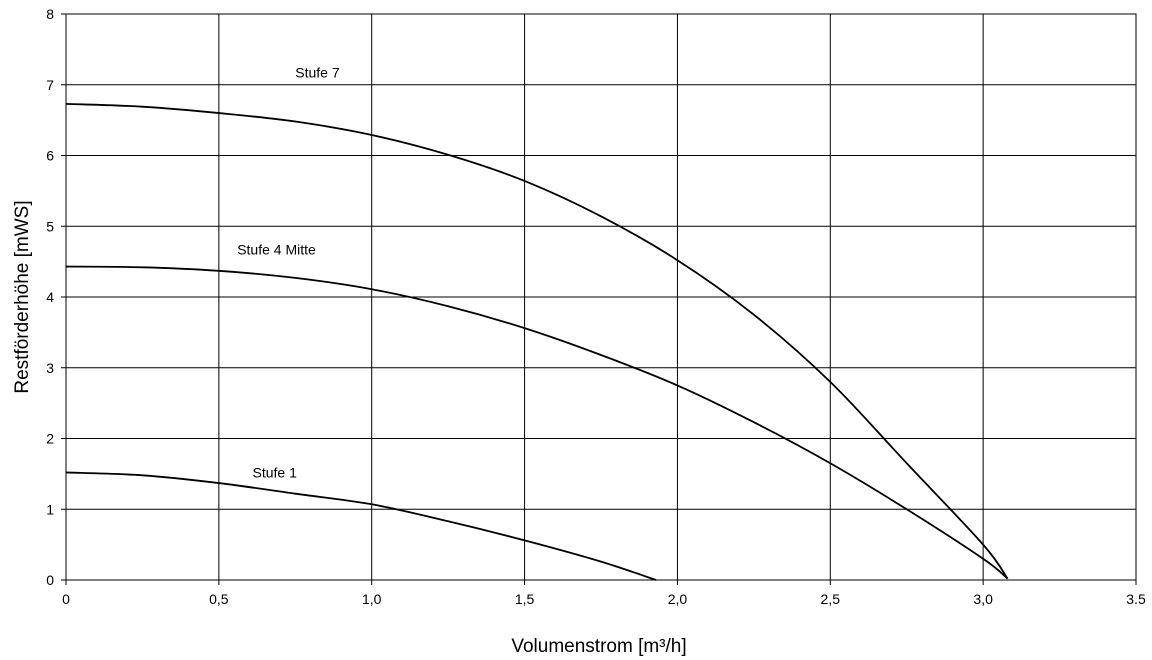 The image size is (1152, 660). What do you see at coordinates (372, 599) in the screenshot?
I see `x-tick-label: 1,0` at bounding box center [372, 599].